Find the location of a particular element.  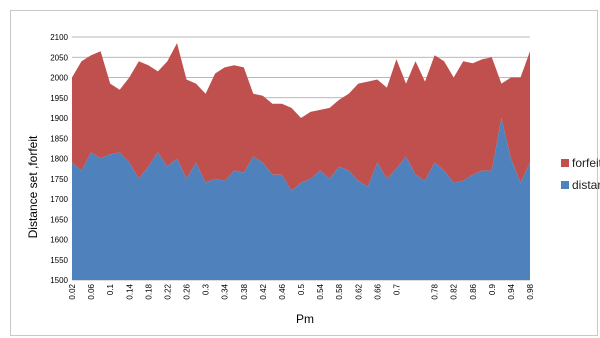

x-tick-label: 0.38 is located at coordinates (244, 291).